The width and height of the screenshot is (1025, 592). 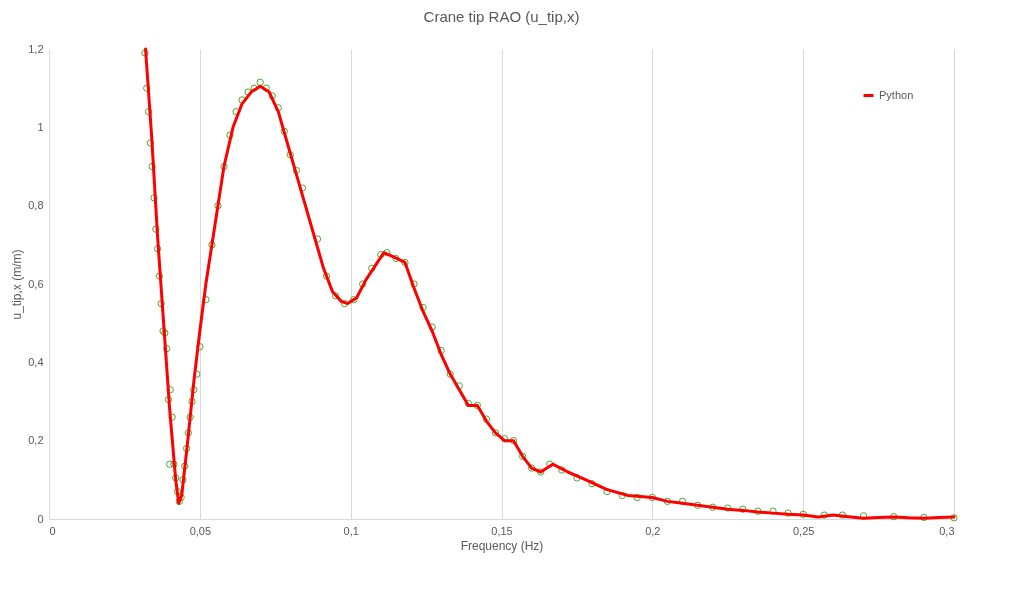 I want to click on y-tick-label: 1, so click(x=40, y=126).